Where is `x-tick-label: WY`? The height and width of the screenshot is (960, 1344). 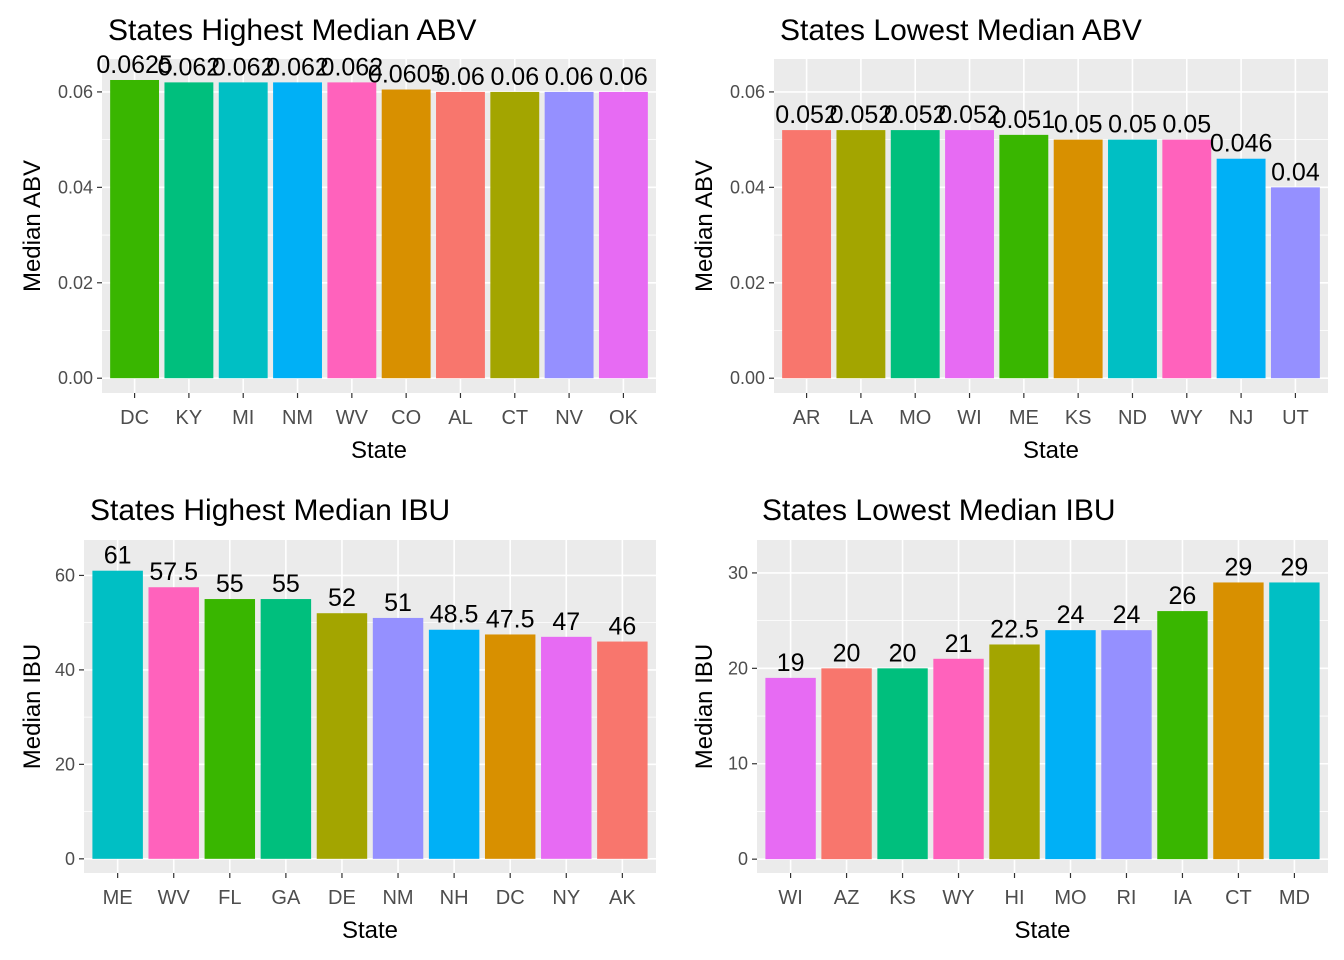 x-tick-label: WY is located at coordinates (1187, 418).